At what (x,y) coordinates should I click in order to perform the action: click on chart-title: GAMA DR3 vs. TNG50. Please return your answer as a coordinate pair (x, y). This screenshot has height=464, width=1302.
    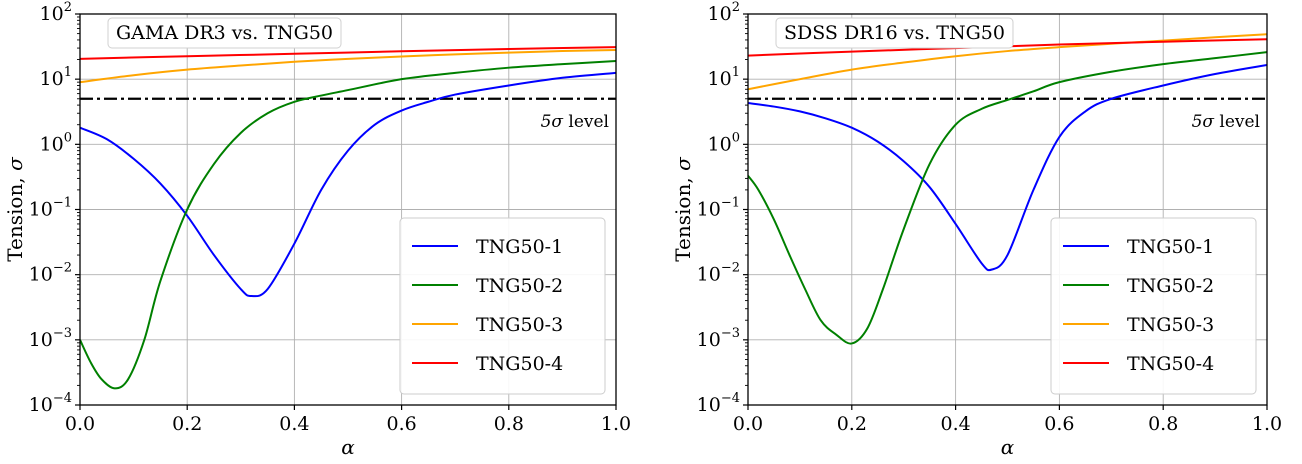
    Looking at the image, I should click on (224, 33).